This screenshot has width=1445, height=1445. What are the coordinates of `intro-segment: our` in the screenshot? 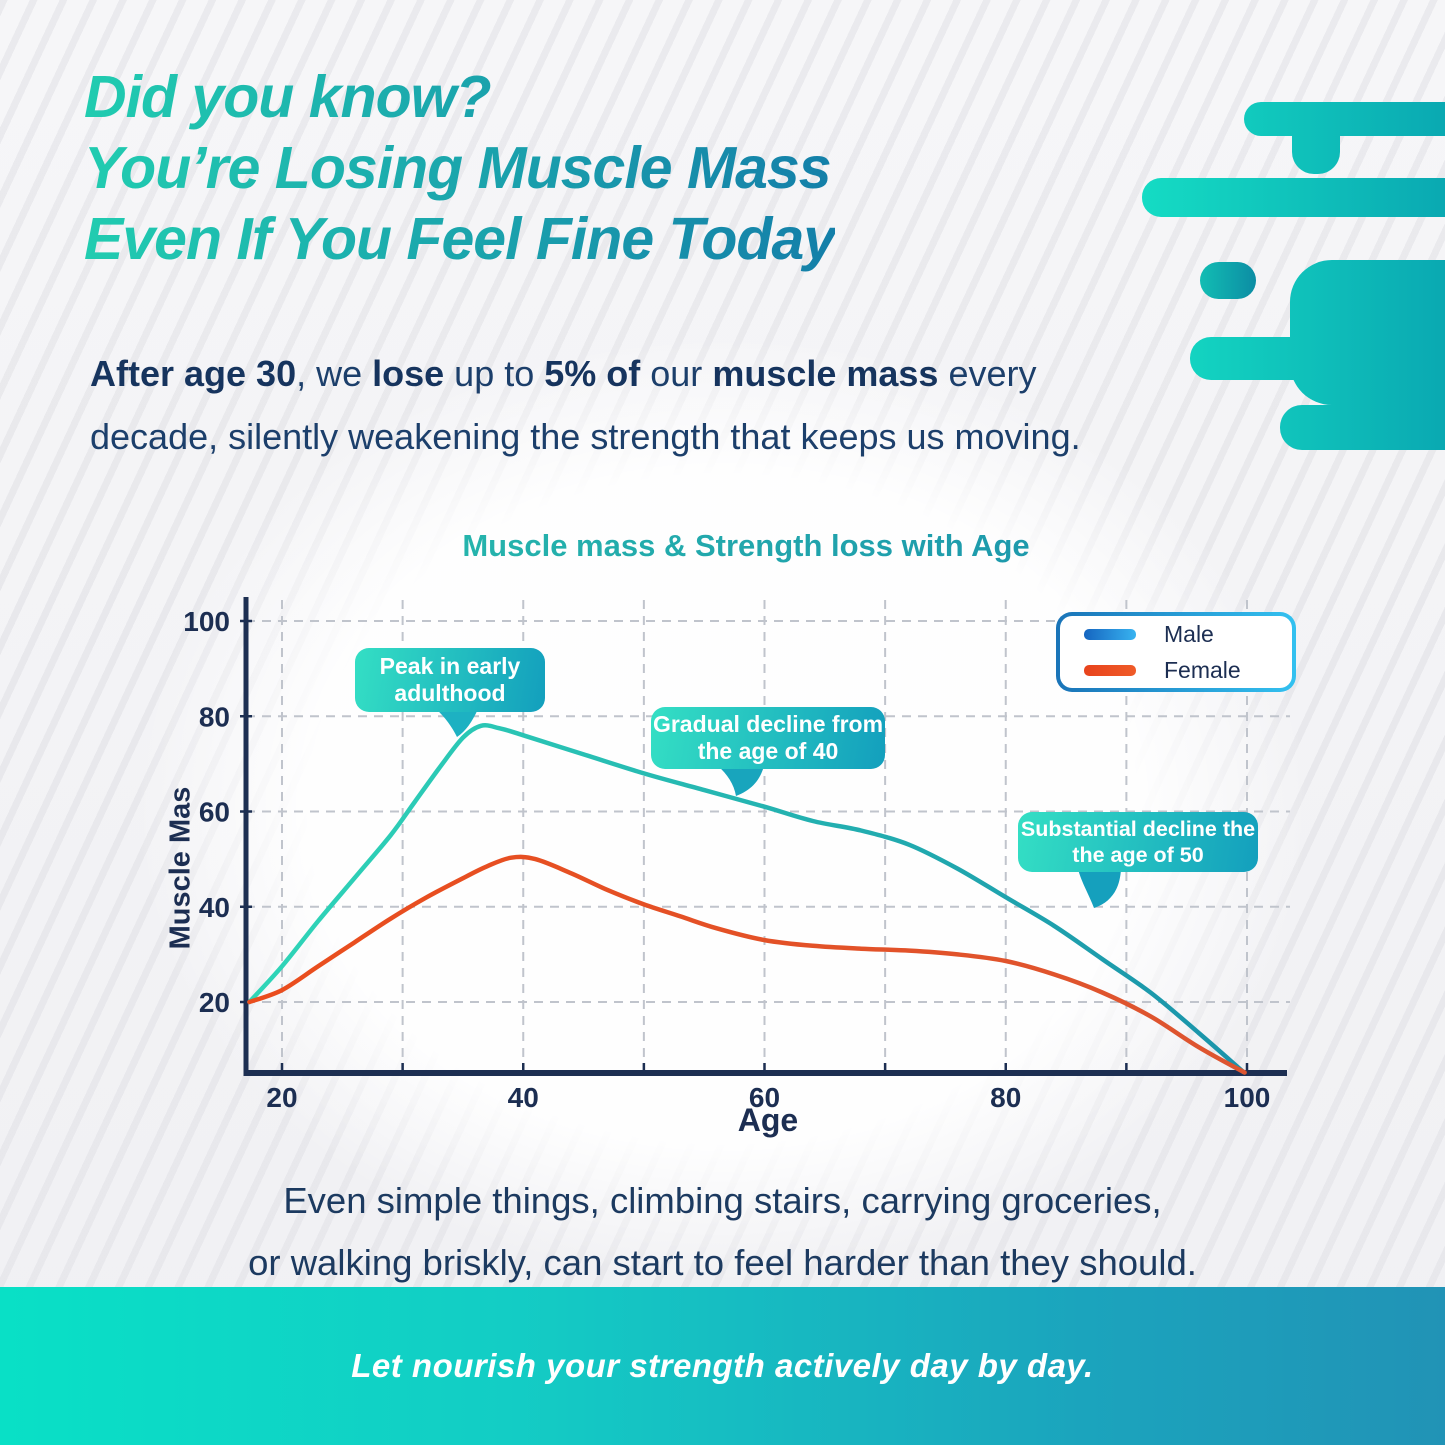 It's located at (676, 373).